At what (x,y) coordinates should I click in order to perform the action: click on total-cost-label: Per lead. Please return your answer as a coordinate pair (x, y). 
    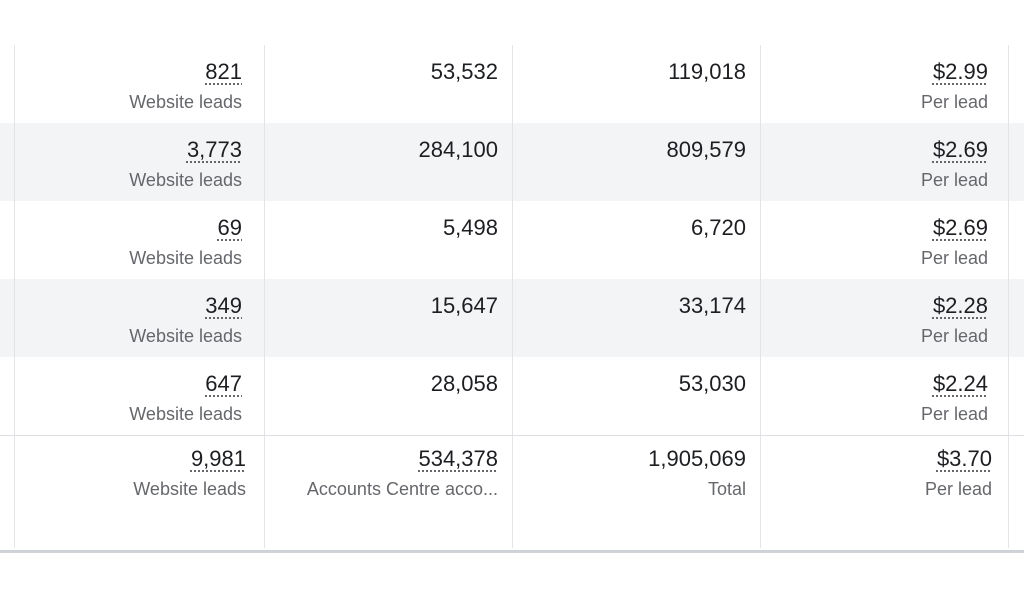
    Looking at the image, I should click on (876, 489).